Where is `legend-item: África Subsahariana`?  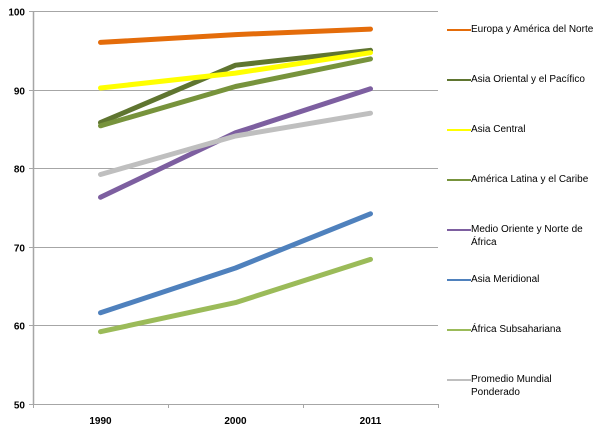
legend-item: África Subsahariana is located at coordinates (521, 329).